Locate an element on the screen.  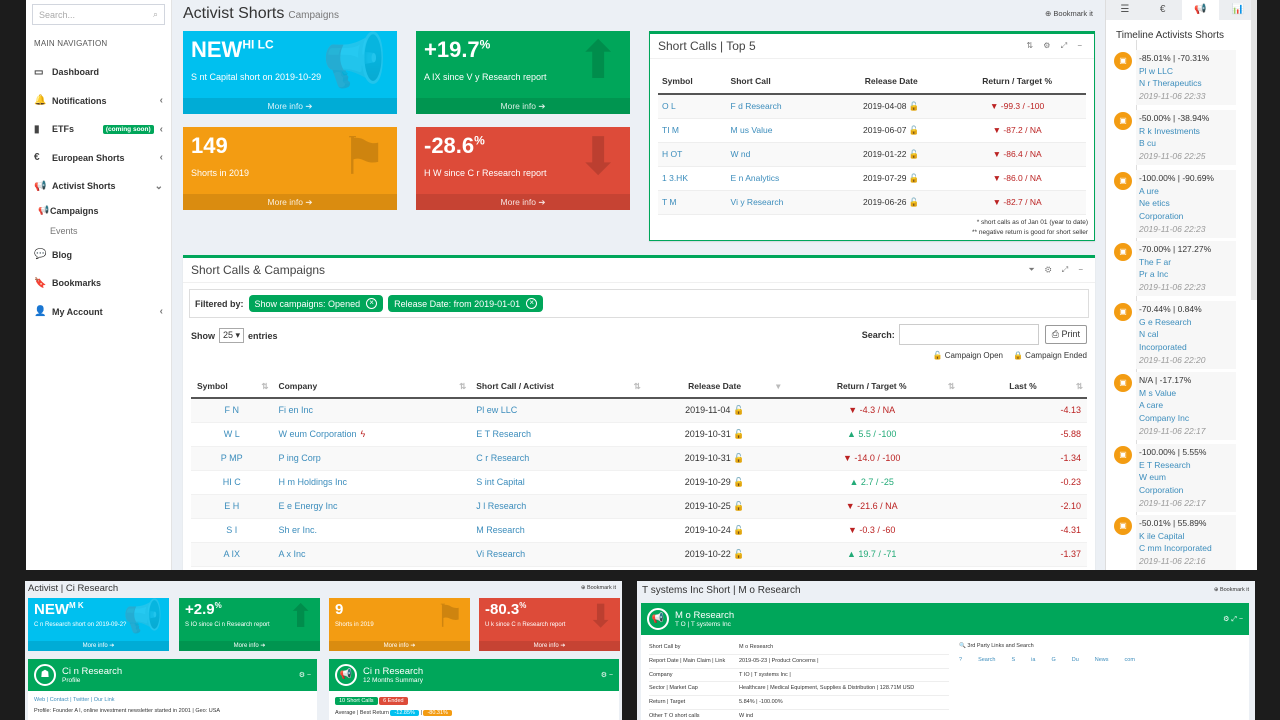
symbol-cell: A IX is located at coordinates (232, 554).